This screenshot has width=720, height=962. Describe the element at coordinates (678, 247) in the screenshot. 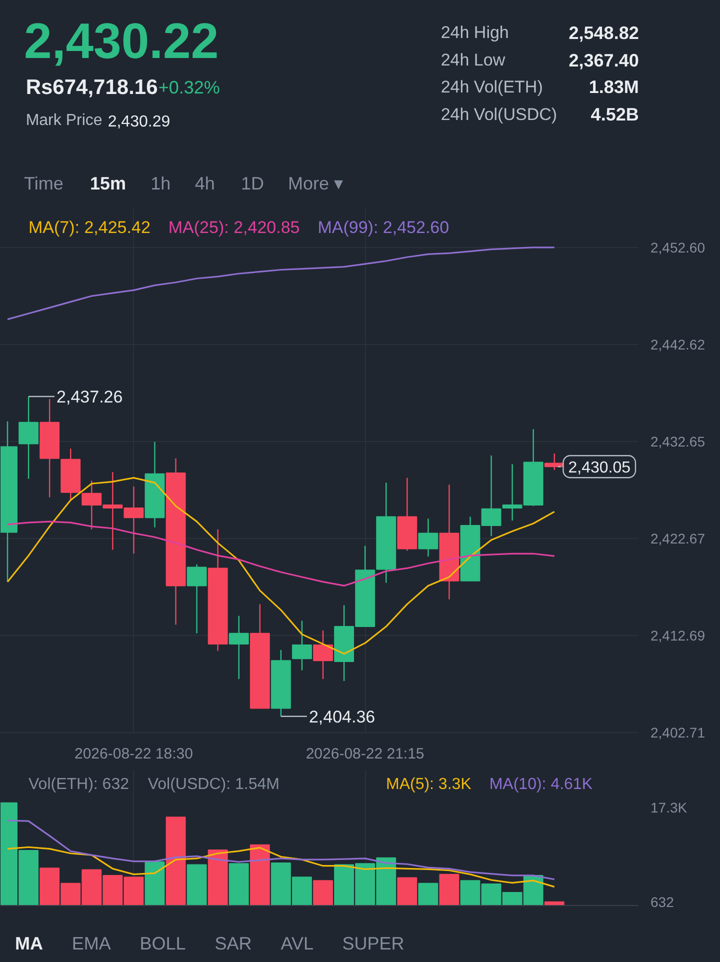

I see `y-tick-label: 2,452.60` at that location.